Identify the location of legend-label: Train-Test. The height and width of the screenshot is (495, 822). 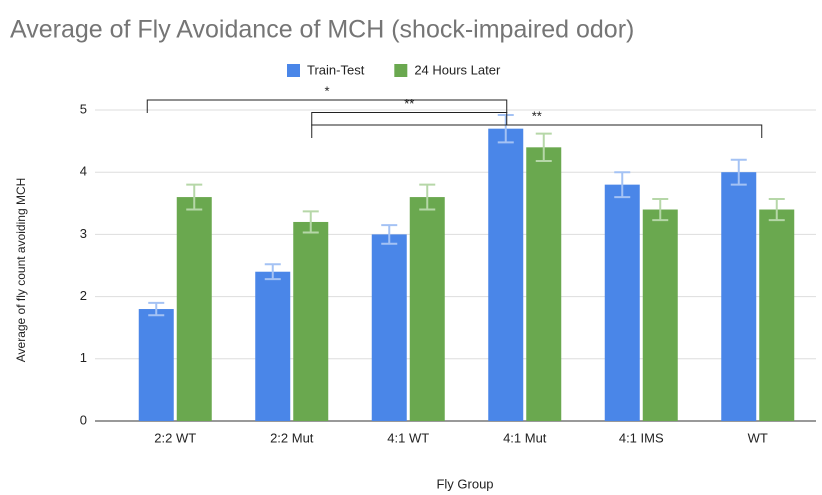
(336, 69).